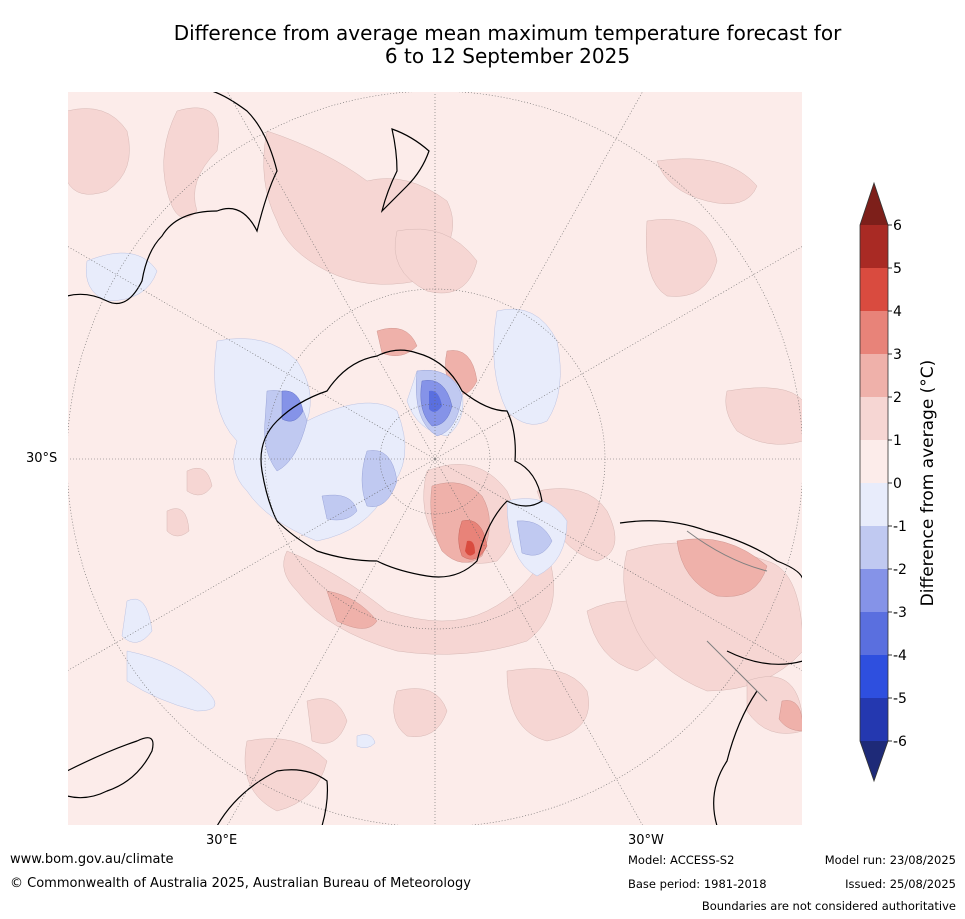 Image resolution: width=965 pixels, height=919 pixels. What do you see at coordinates (897, 269) in the screenshot?
I see `colorbar-tick-label: 5` at bounding box center [897, 269].